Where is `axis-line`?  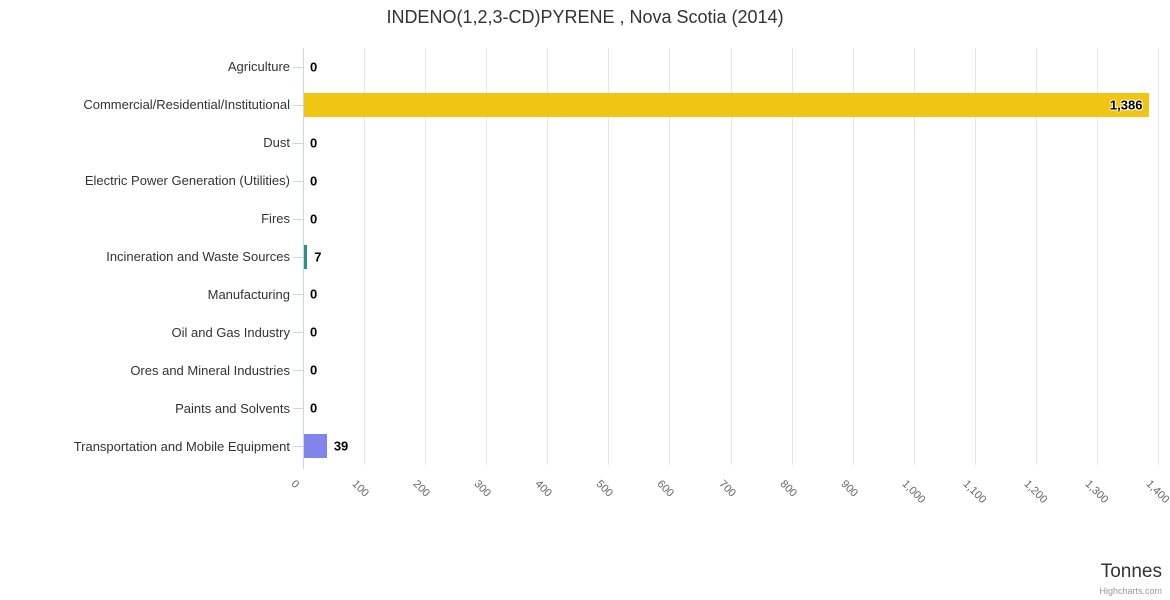
axis-line is located at coordinates (303, 258).